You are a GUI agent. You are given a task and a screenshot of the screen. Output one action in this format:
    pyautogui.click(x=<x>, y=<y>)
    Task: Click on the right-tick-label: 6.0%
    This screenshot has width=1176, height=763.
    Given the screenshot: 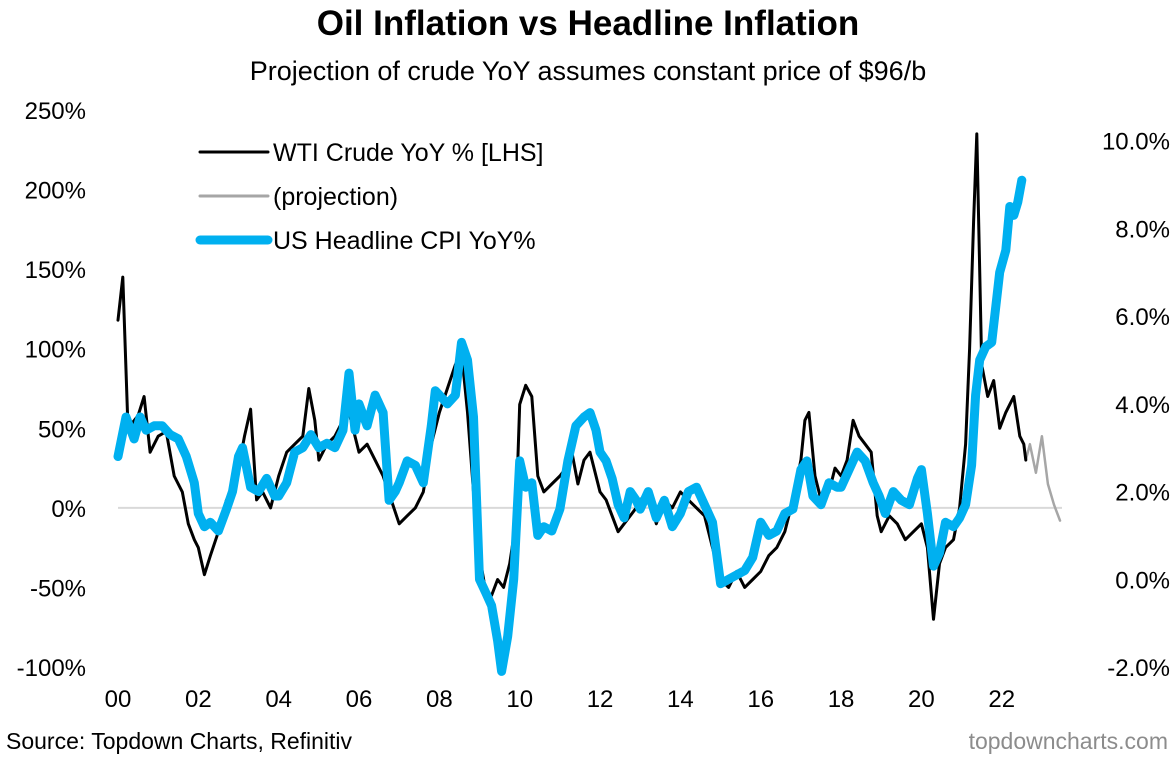 What is the action you would take?
    pyautogui.click(x=1142, y=317)
    